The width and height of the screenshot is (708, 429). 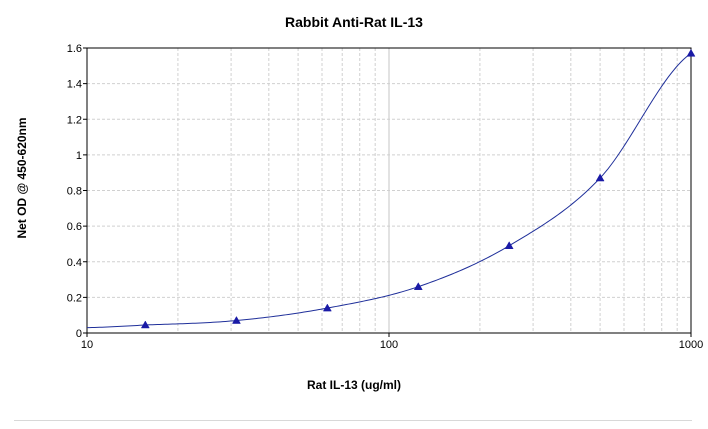 What do you see at coordinates (74, 49) in the screenshot?
I see `y-tick-label: 1.6` at bounding box center [74, 49].